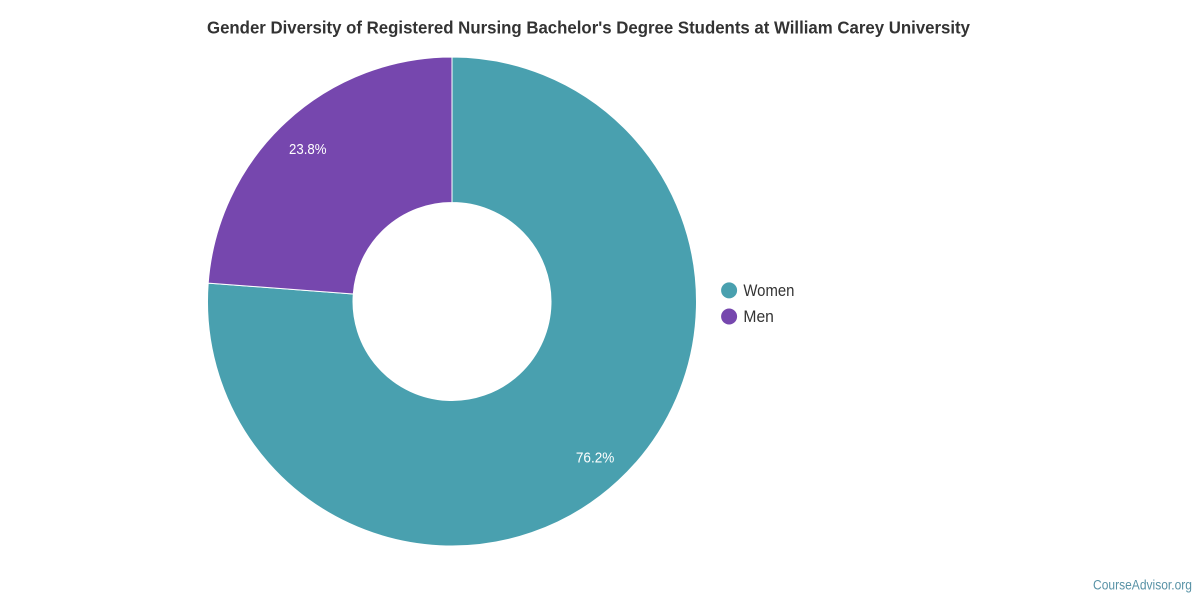 The image size is (1200, 600). Describe the element at coordinates (308, 149) in the screenshot. I see `svg-text: 23.8%` at that location.